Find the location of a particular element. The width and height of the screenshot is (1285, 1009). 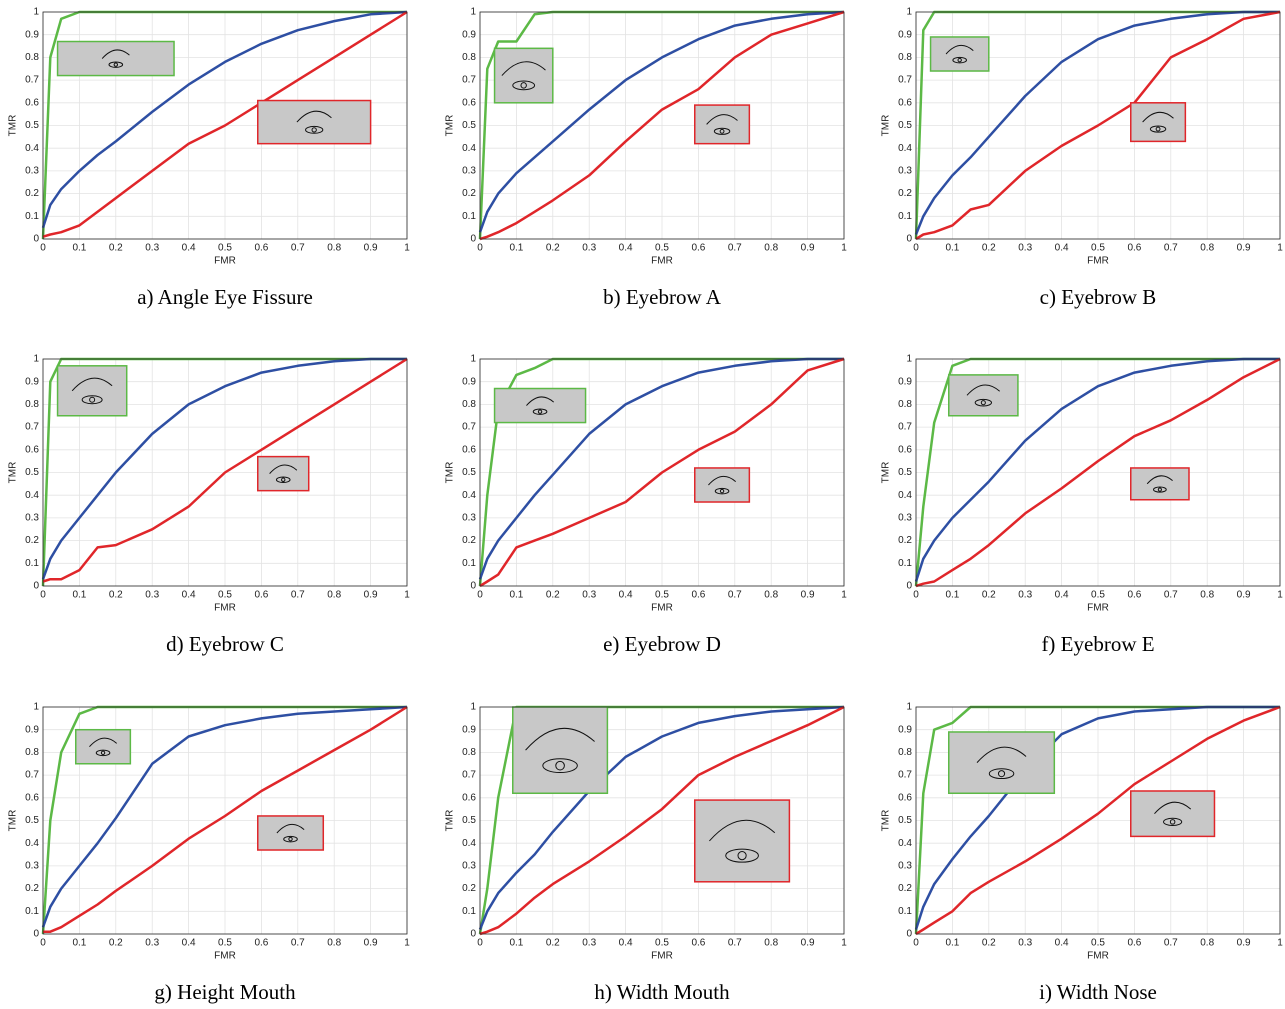

x-tick-label: 0.4 is located at coordinates (626, 943).